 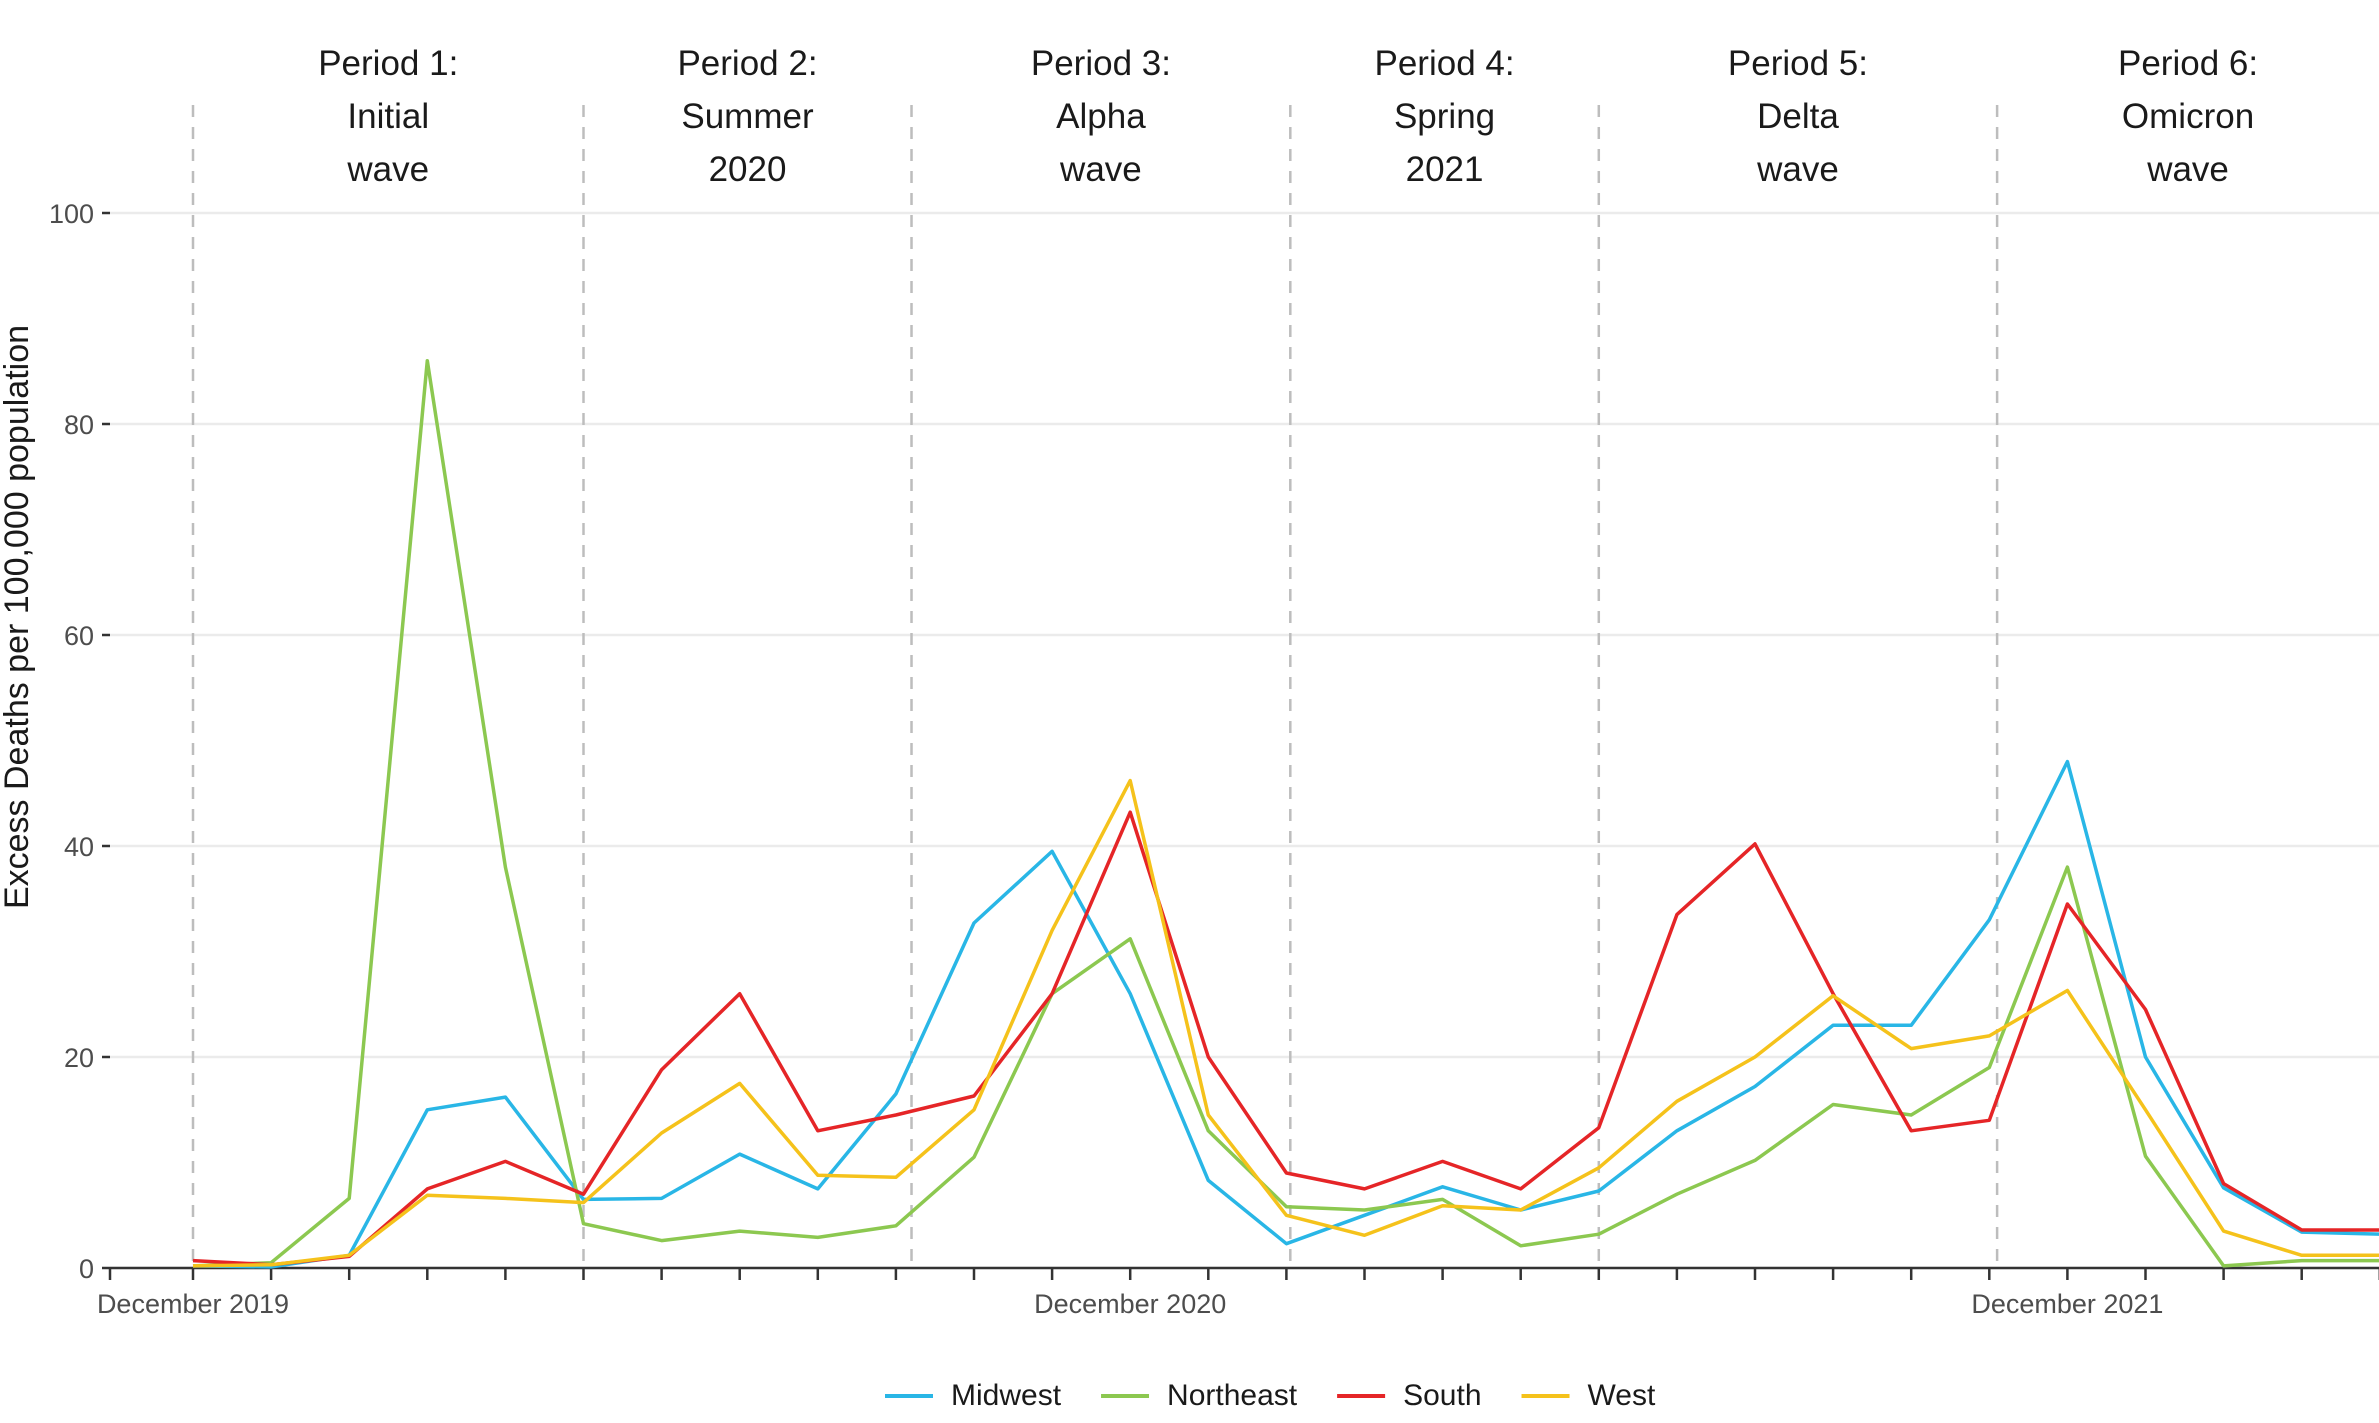 I want to click on period-title-line: Delta, so click(x=1798, y=116).